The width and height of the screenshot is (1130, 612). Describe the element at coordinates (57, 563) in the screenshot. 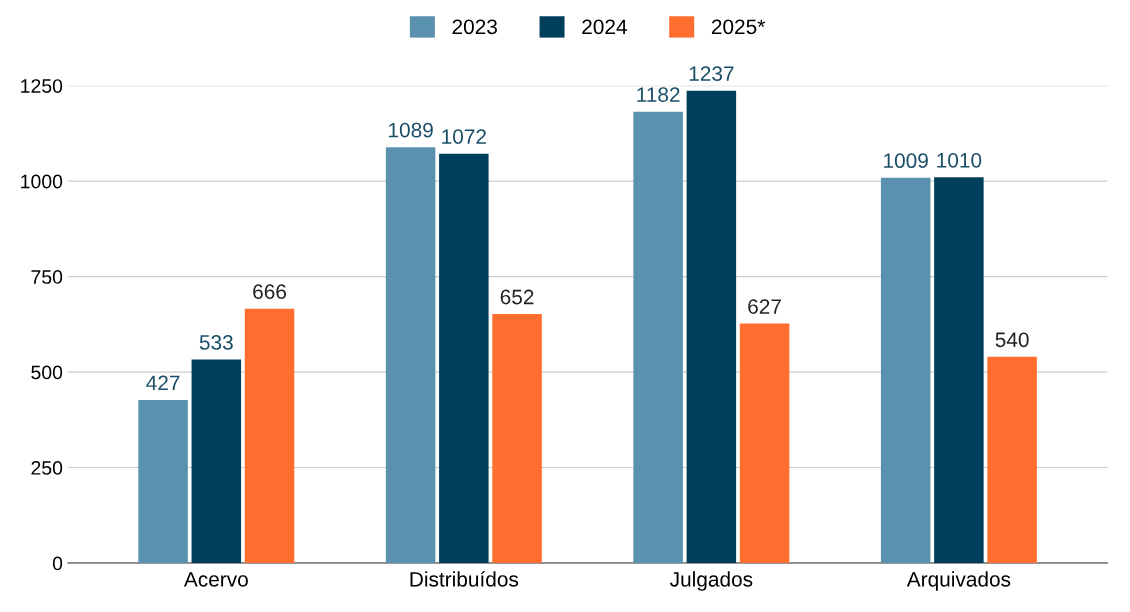

I see `y-tick-label: 0` at that location.